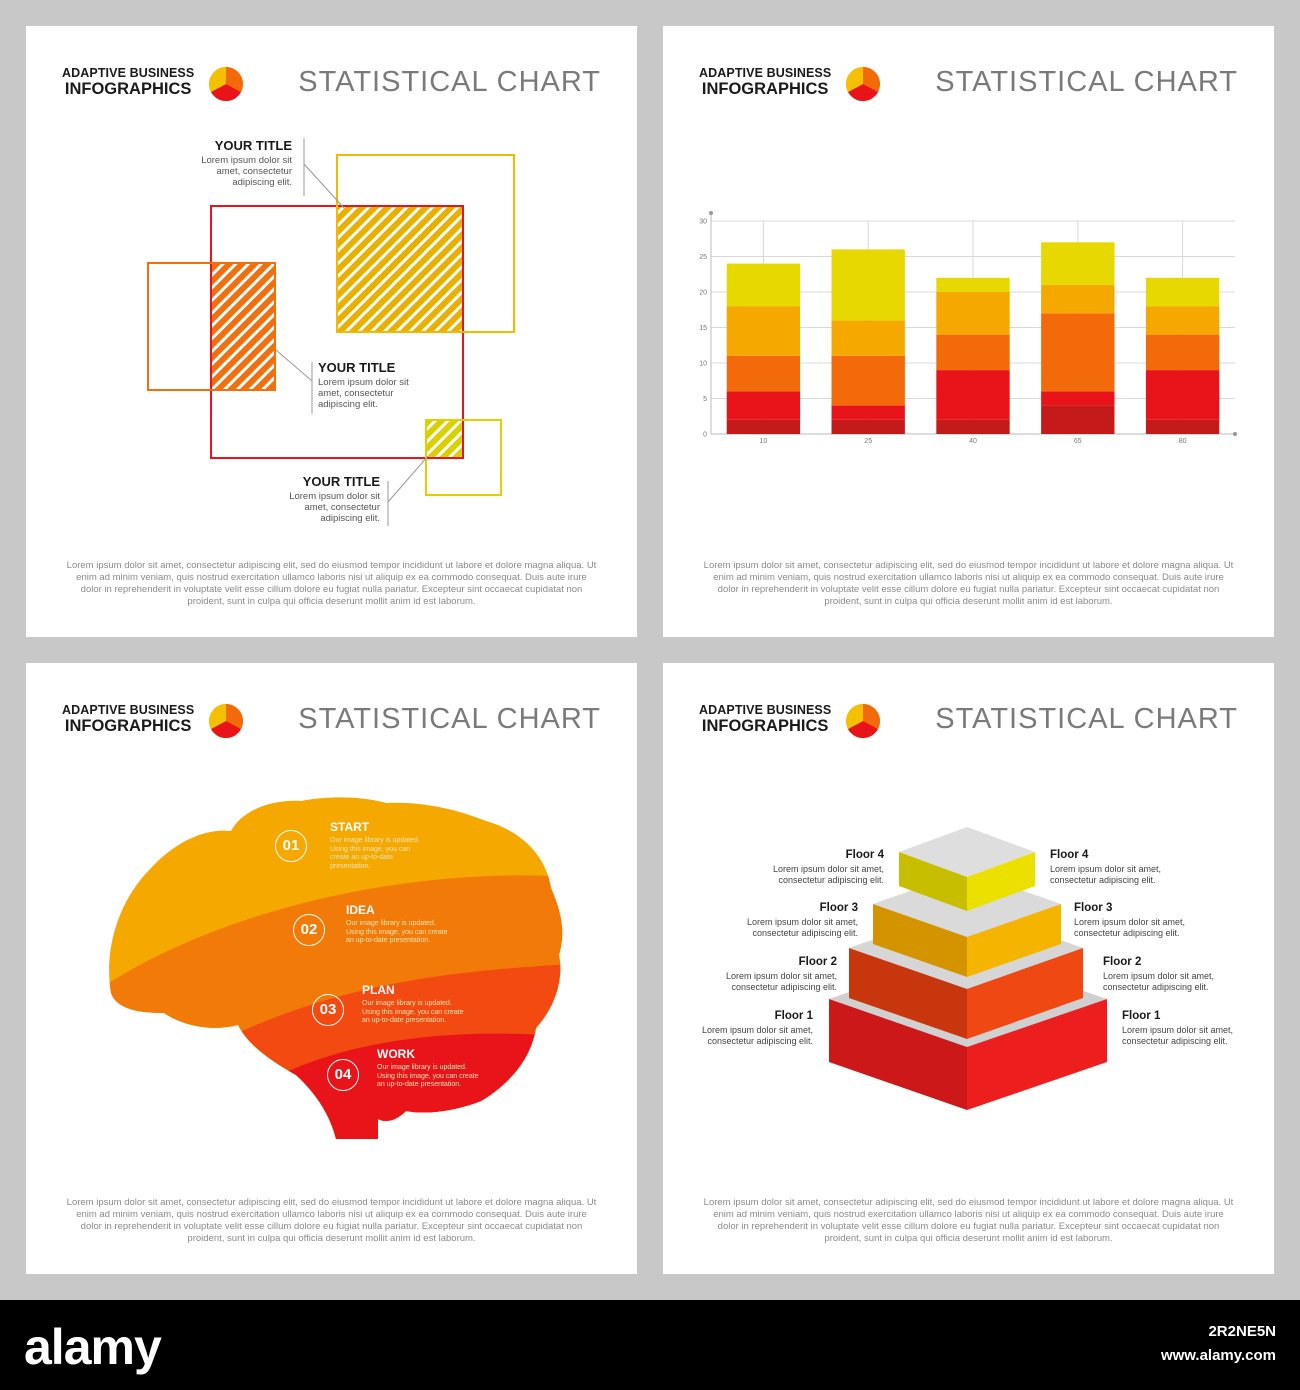 The height and width of the screenshot is (1390, 1300). I want to click on watermark-band, so click(650, 1345).